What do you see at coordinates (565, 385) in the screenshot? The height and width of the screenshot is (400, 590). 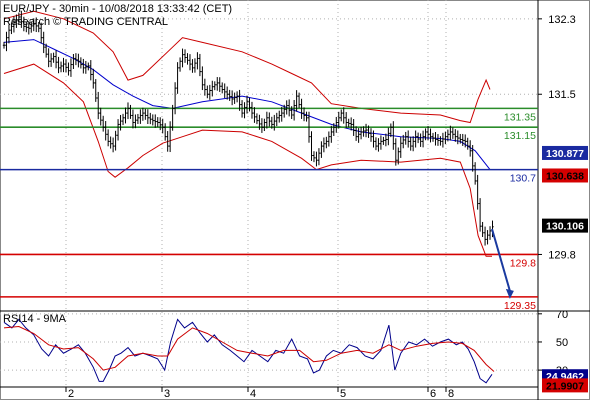 I see `rsi-box-21: 21.9907` at bounding box center [565, 385].